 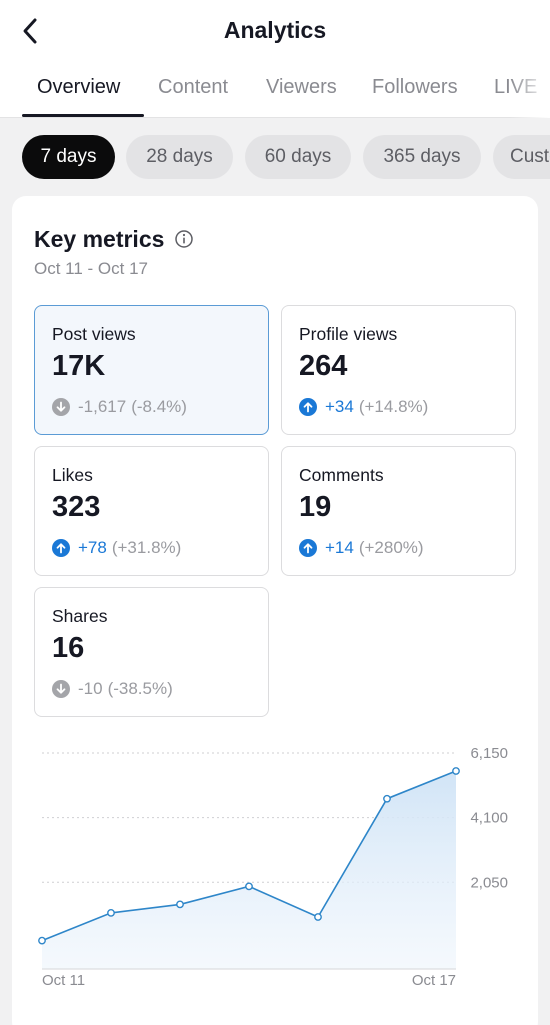 I want to click on tab-followers: Followers, so click(x=415, y=87).